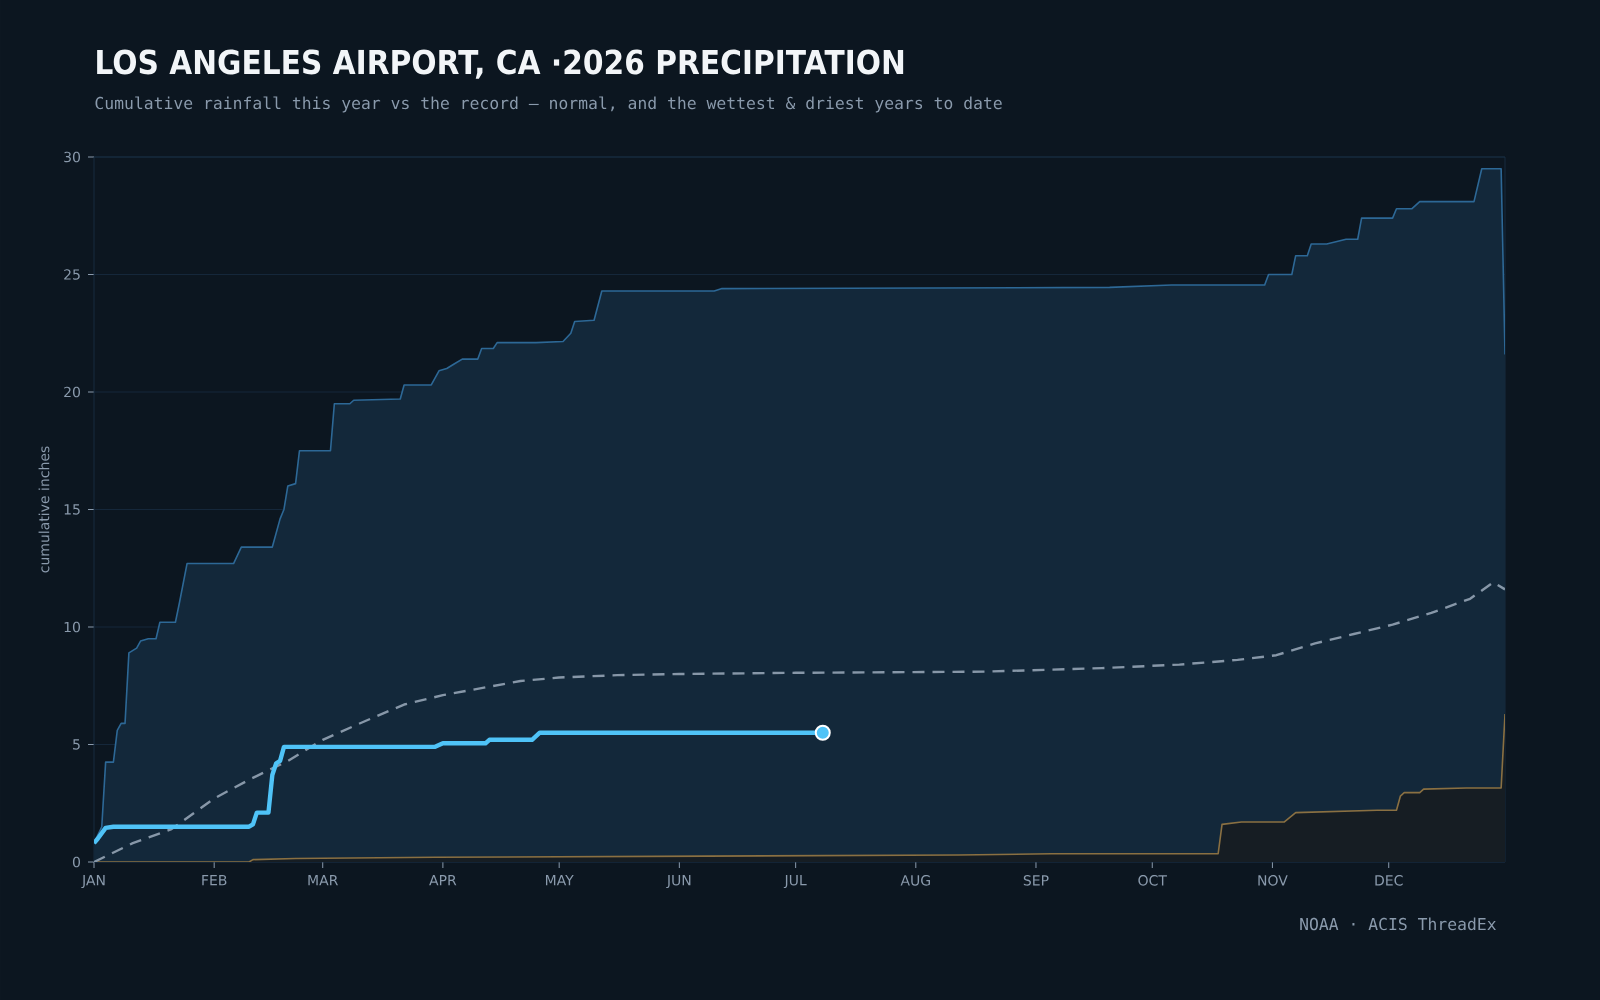 This screenshot has width=1600, height=1000. What do you see at coordinates (72, 392) in the screenshot?
I see `y-tick-label: 20` at bounding box center [72, 392].